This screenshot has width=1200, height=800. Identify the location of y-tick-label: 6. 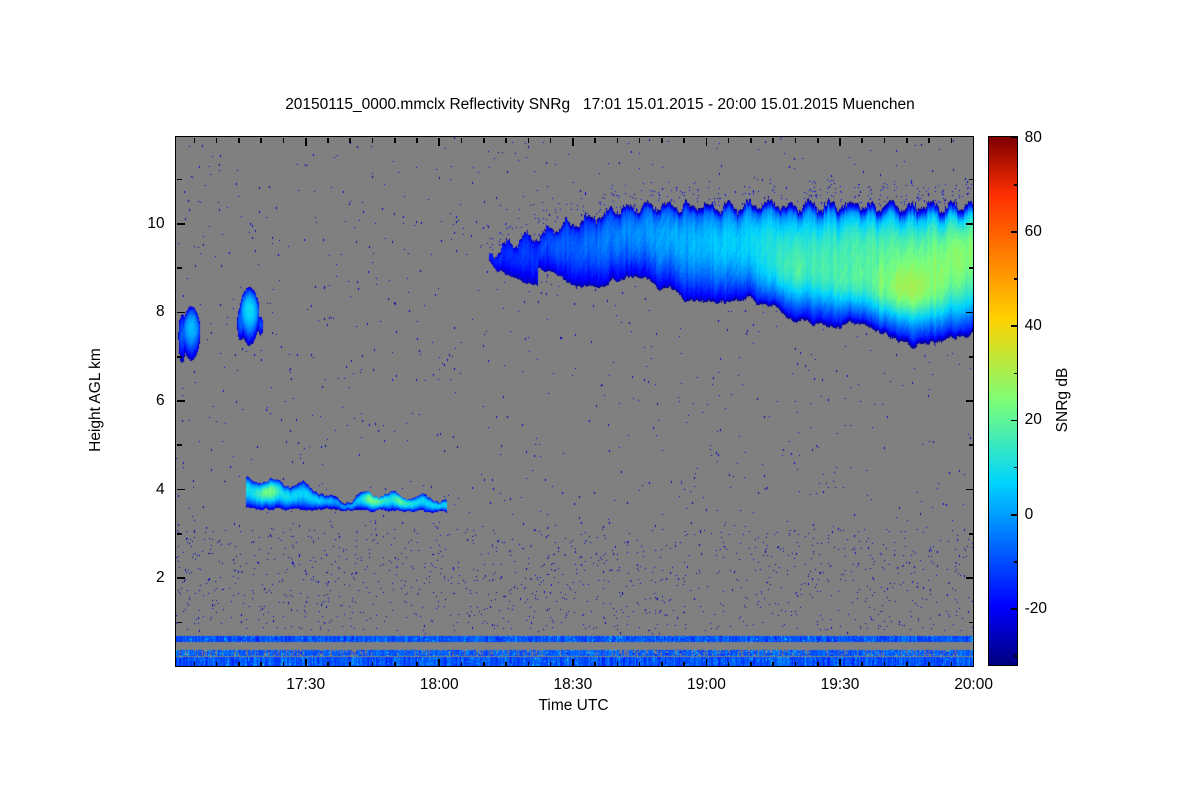
(160, 400).